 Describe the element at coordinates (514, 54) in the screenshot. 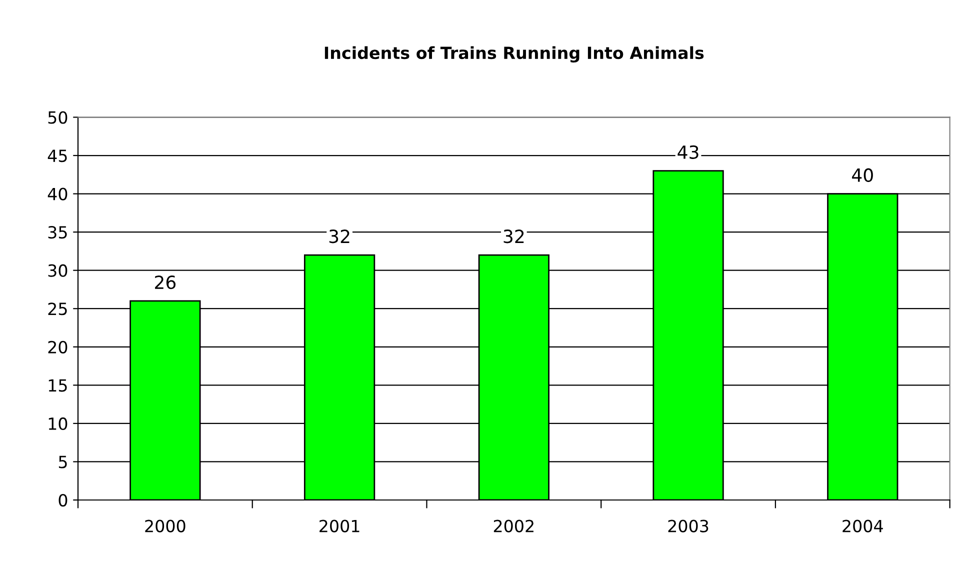

I see `chart-title: Incidents of Trains Running Into Animals` at that location.